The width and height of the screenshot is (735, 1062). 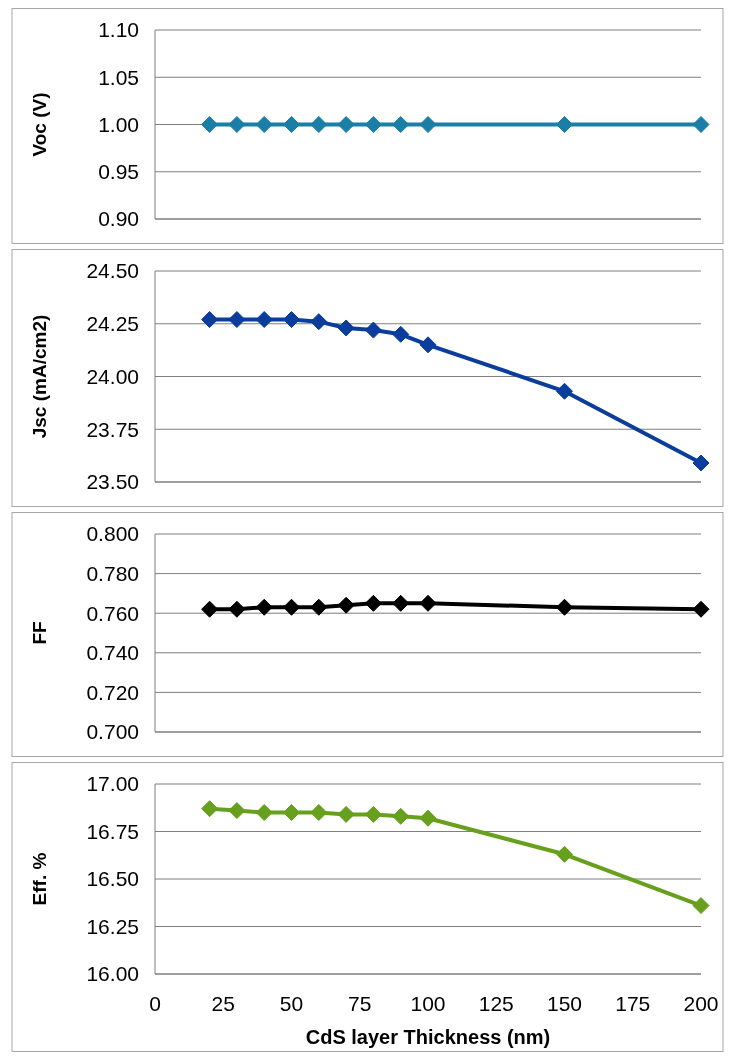 What do you see at coordinates (39, 879) in the screenshot?
I see `y-axis-title: Eff. %` at bounding box center [39, 879].